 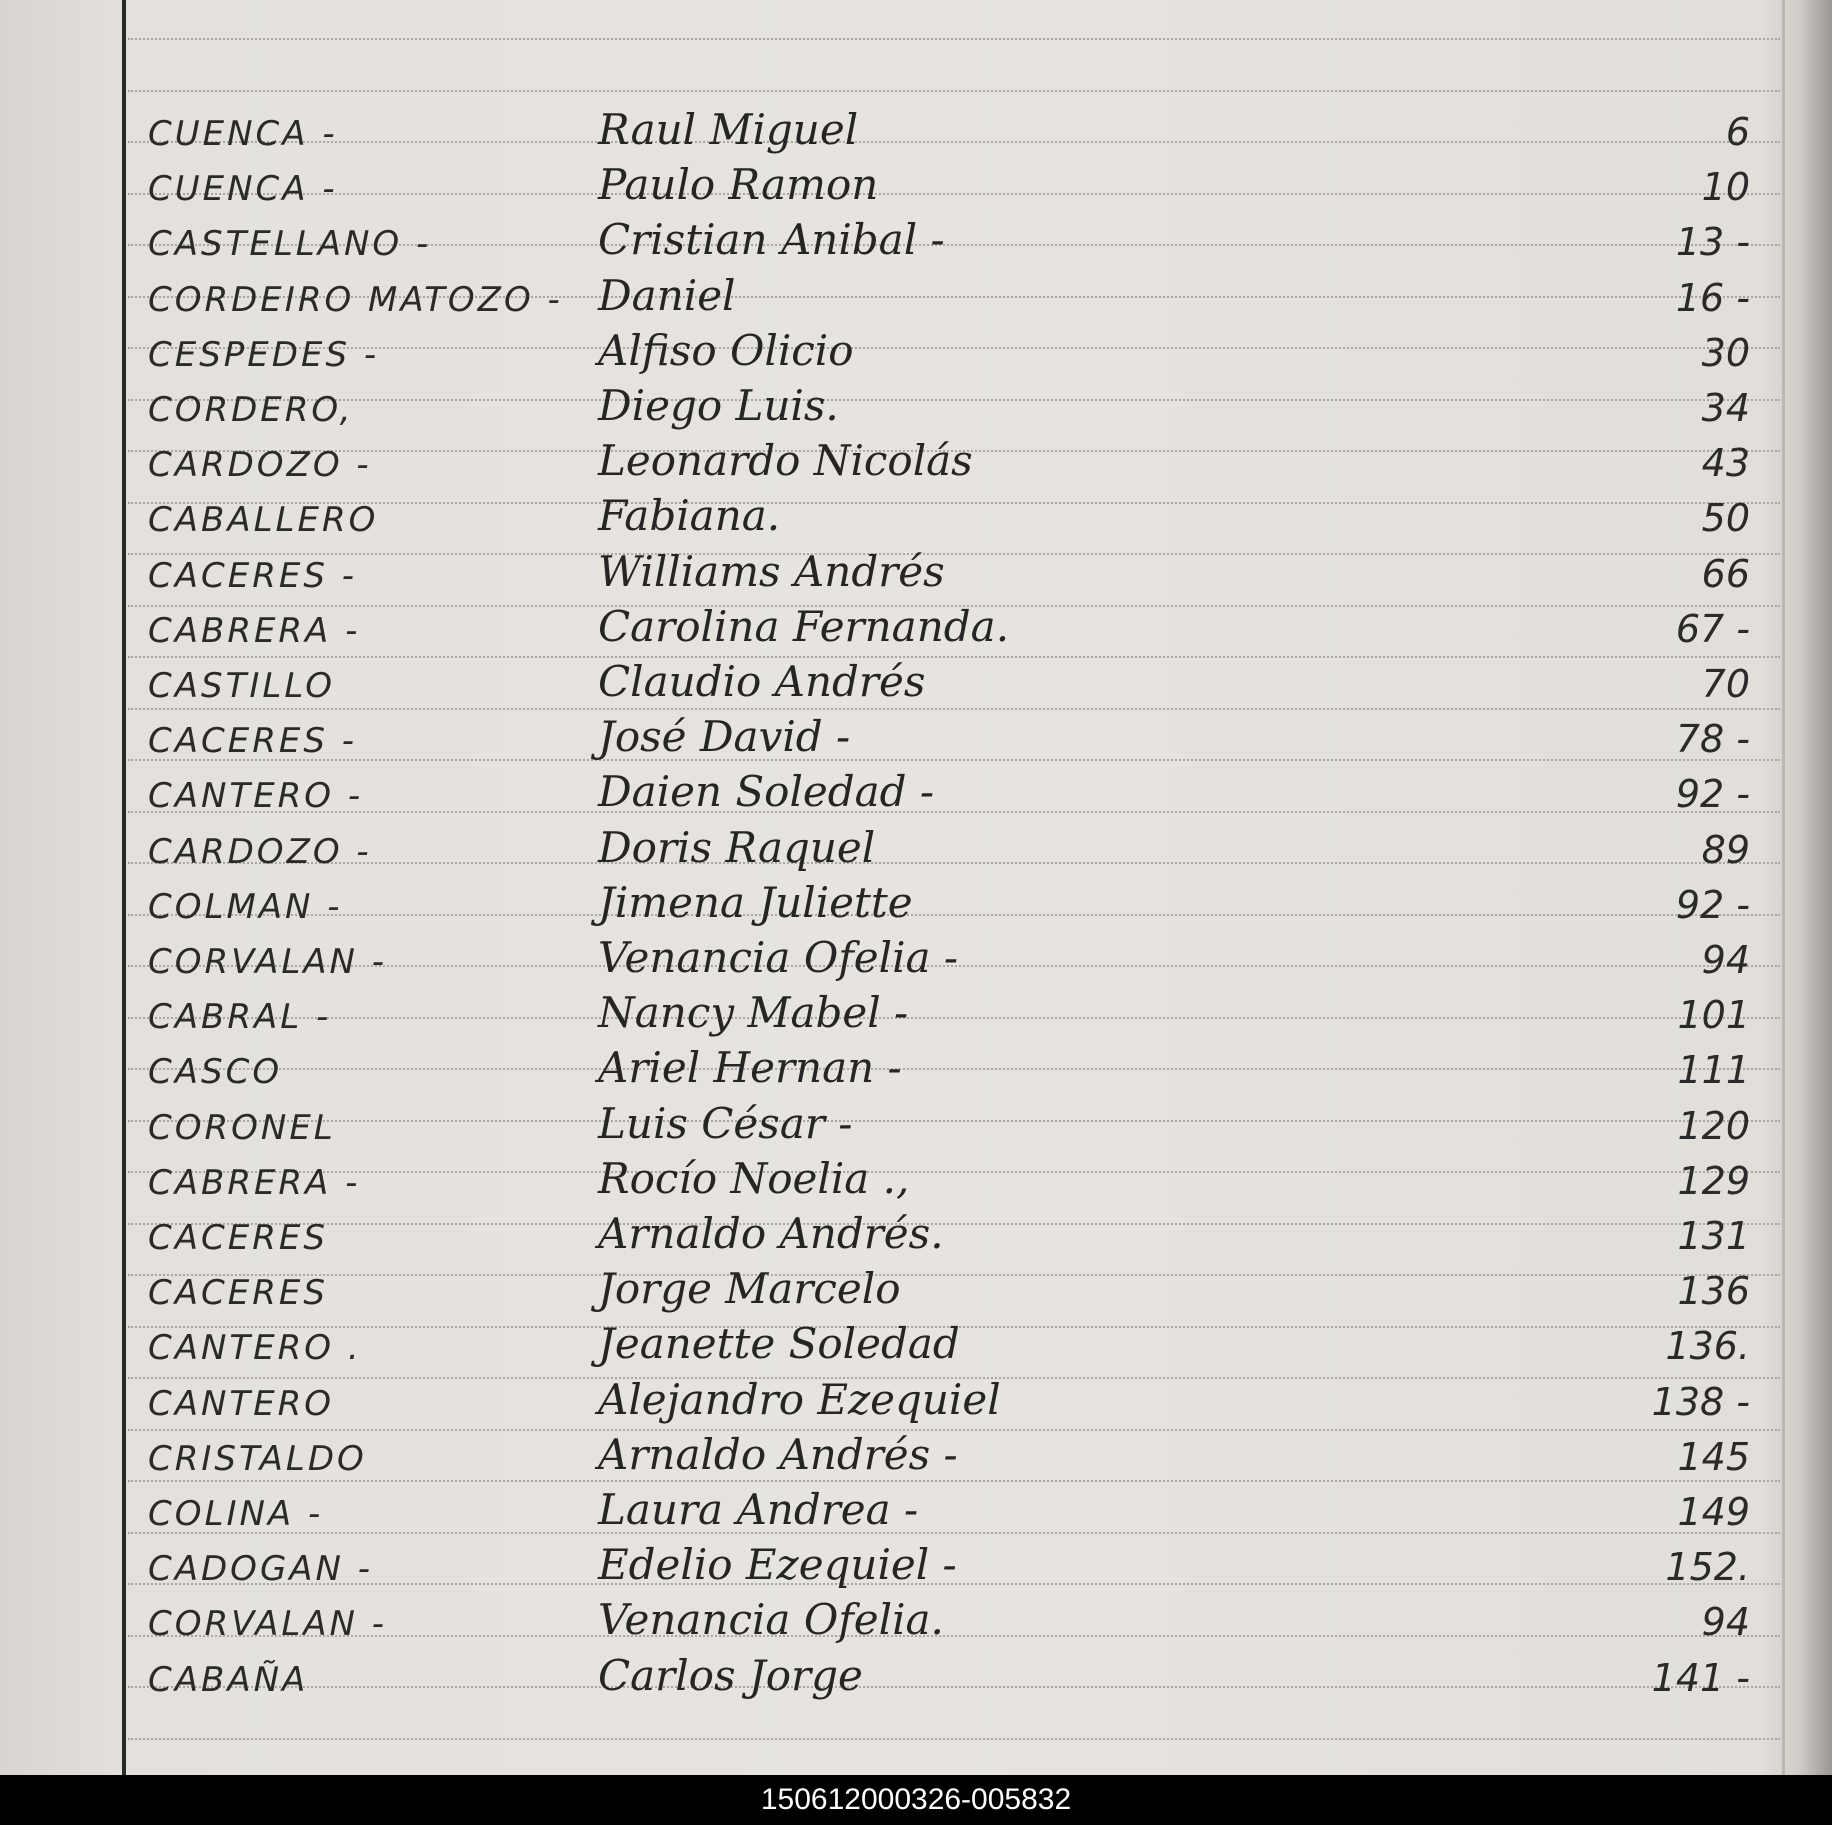 I want to click on entry-number: 43, so click(x=1725, y=463).